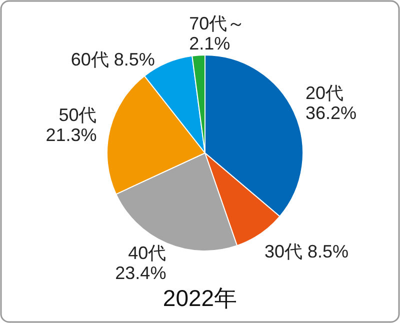 The image size is (400, 323). I want to click on text: 2022年, so click(200, 298).